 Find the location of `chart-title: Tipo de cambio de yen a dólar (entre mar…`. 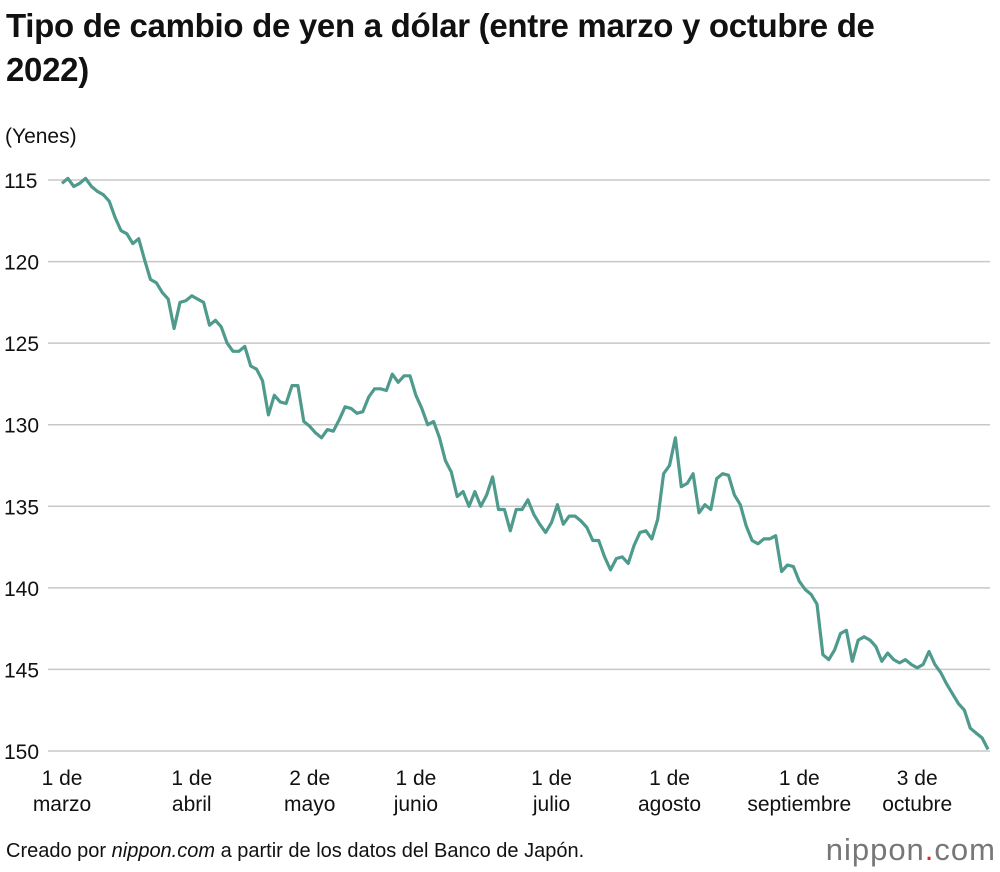

chart-title: Tipo de cambio de yen a dólar (entre mar… is located at coordinates (440, 47).